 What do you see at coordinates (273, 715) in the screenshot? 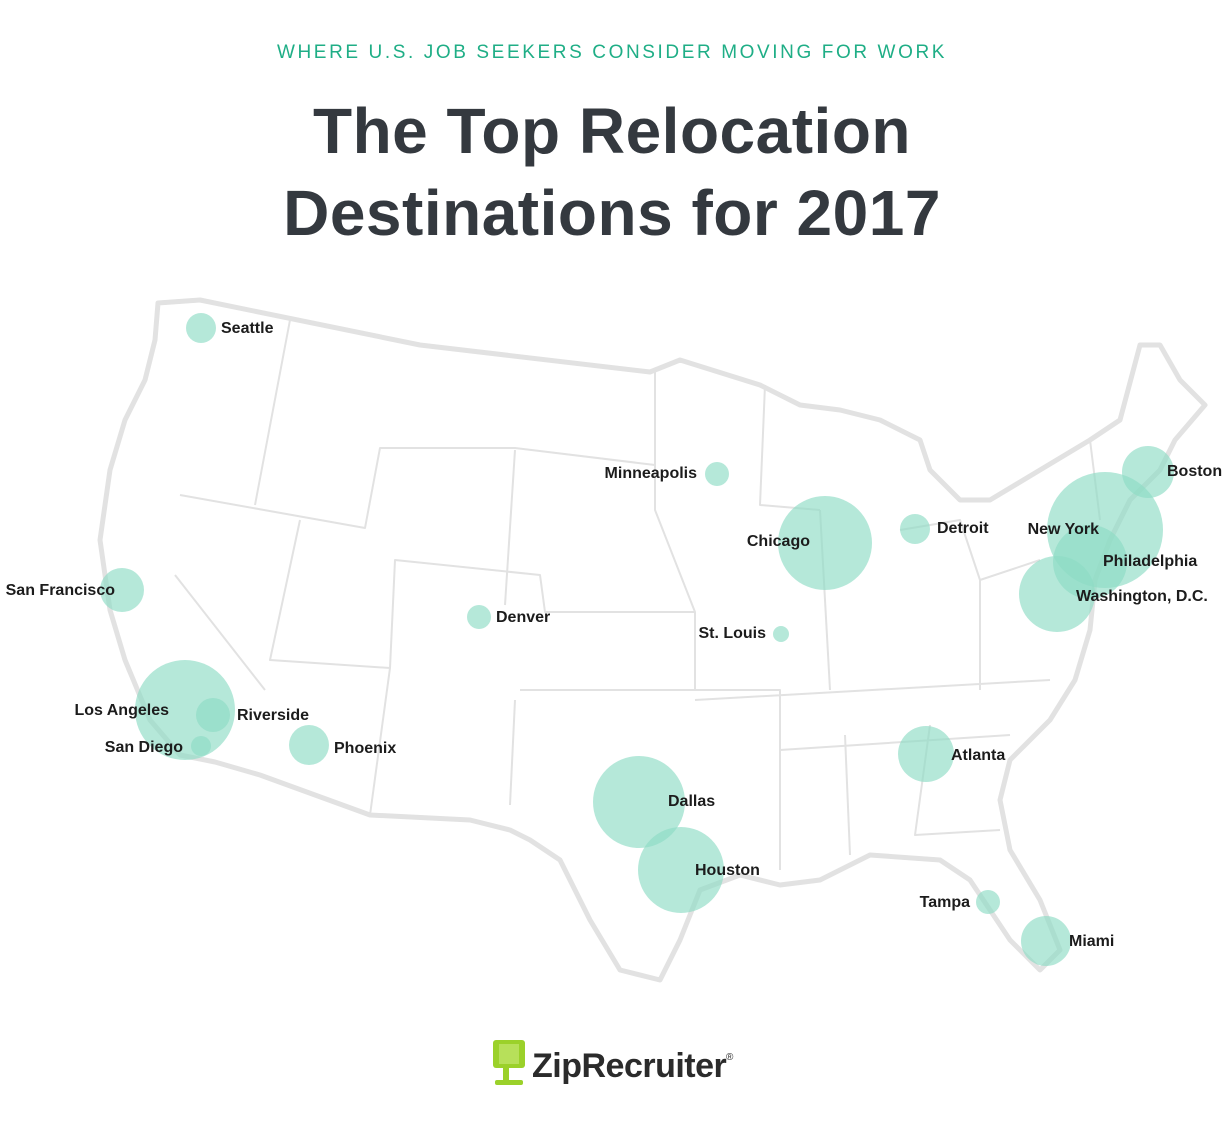
I see `city-label: Riverside` at bounding box center [273, 715].